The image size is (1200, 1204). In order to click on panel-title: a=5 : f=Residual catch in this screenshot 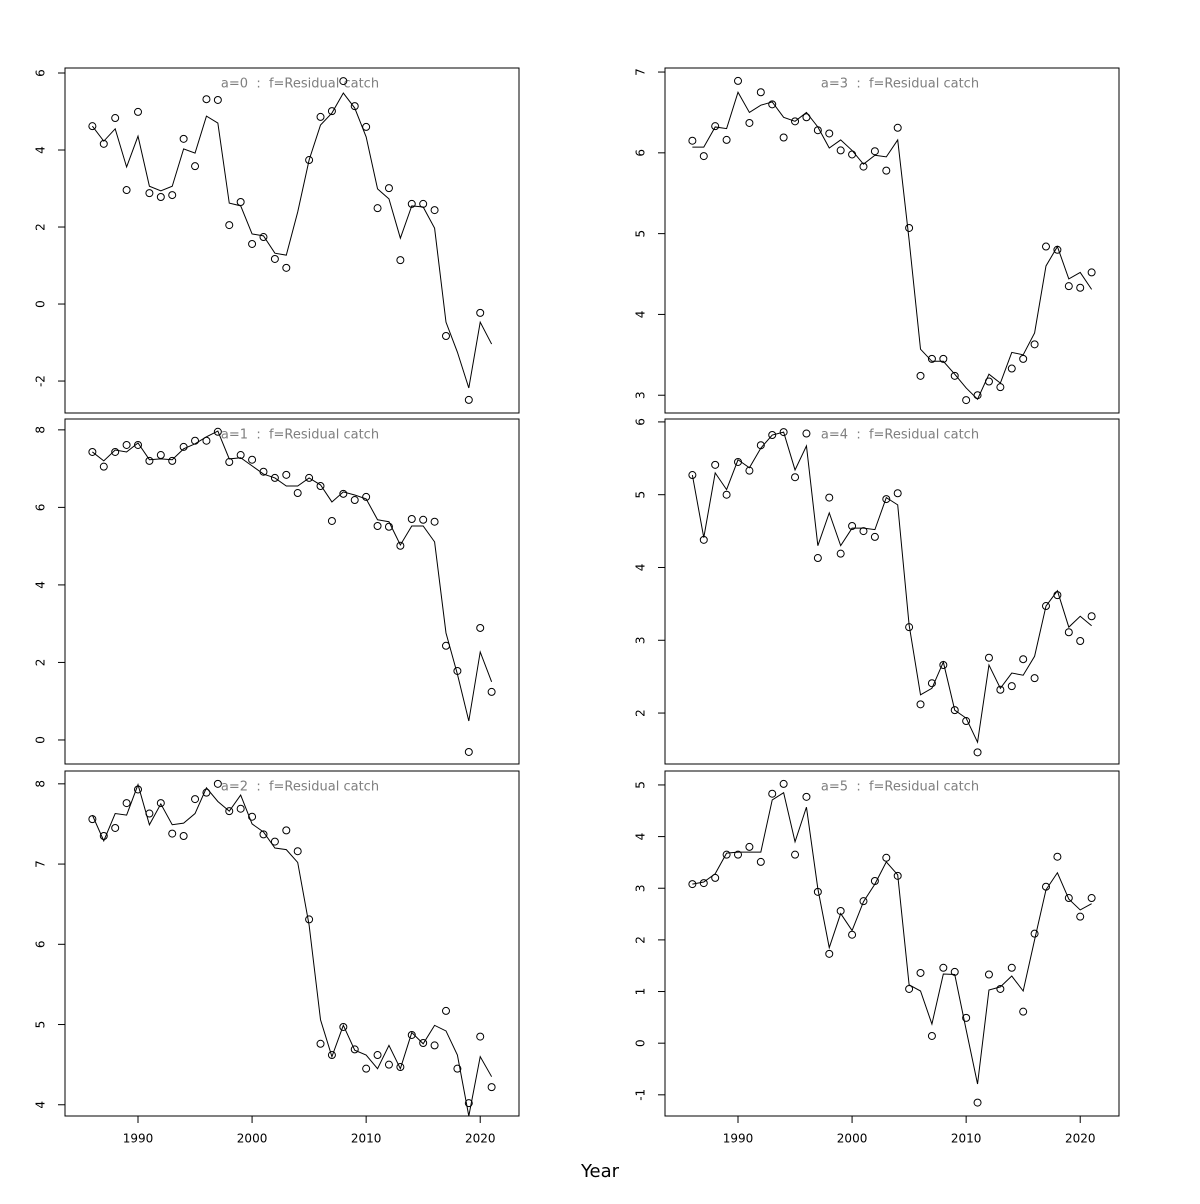, I will do `click(900, 787)`.